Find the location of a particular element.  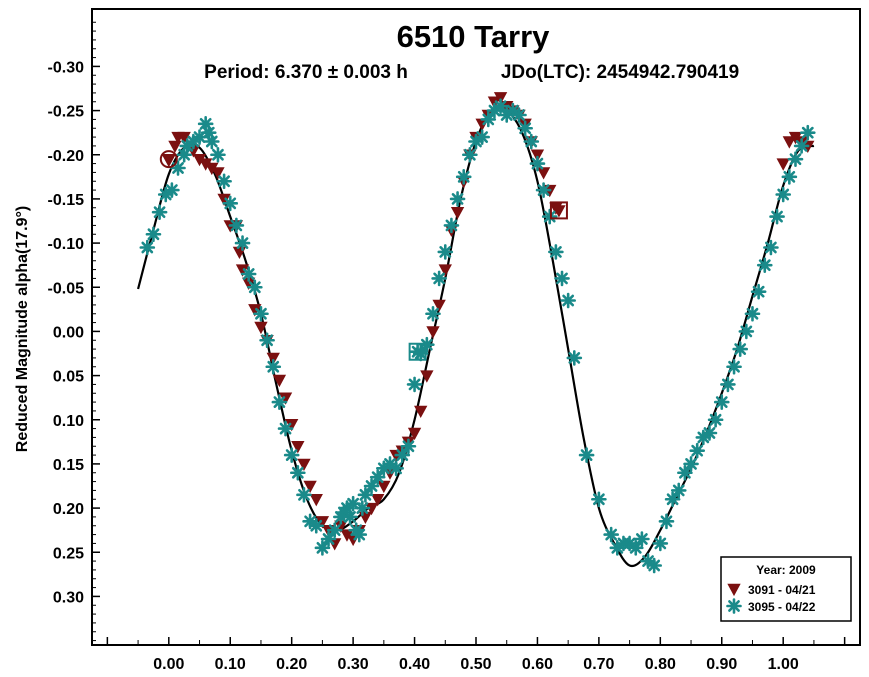

y-tick-label: -0.20 is located at coordinates (66, 156).